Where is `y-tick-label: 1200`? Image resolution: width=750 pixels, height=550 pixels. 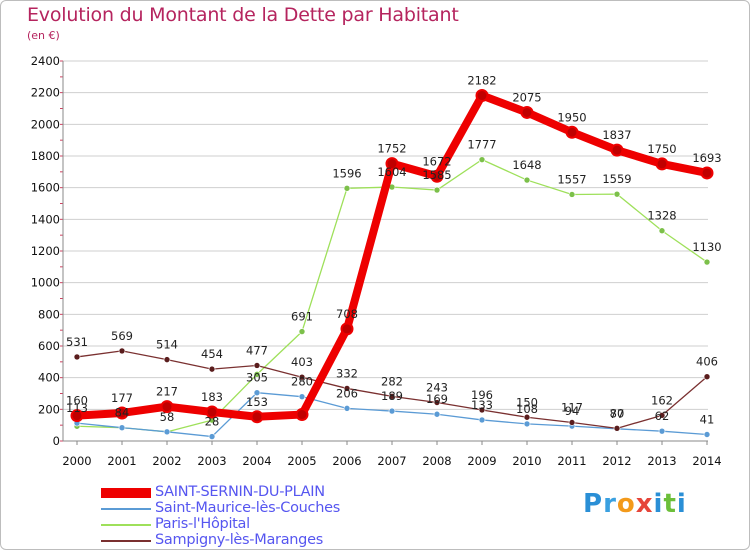 y-tick-label: 1200 is located at coordinates (45, 251).